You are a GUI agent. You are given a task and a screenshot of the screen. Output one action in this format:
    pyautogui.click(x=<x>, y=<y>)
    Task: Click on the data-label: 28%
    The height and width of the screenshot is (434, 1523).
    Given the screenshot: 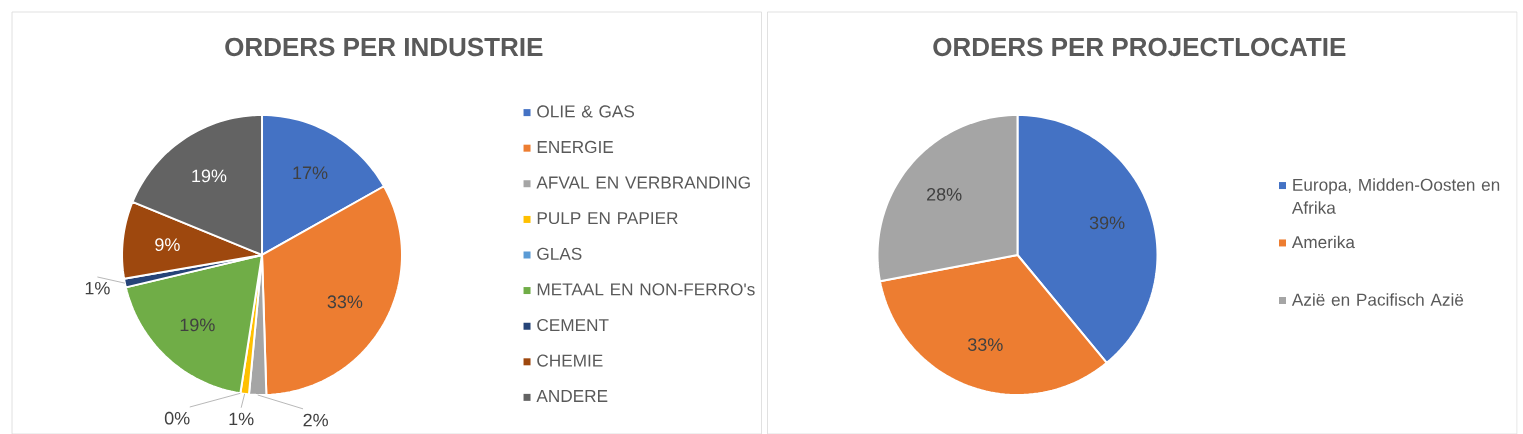 What is the action you would take?
    pyautogui.click(x=944, y=194)
    